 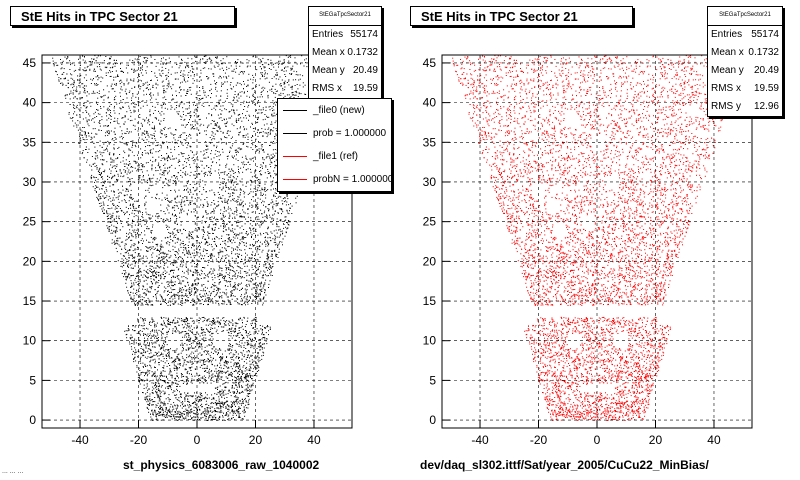 What do you see at coordinates (745, 106) in the screenshot?
I see `right-stats-row-rmsy: RMS y 12.96` at bounding box center [745, 106].